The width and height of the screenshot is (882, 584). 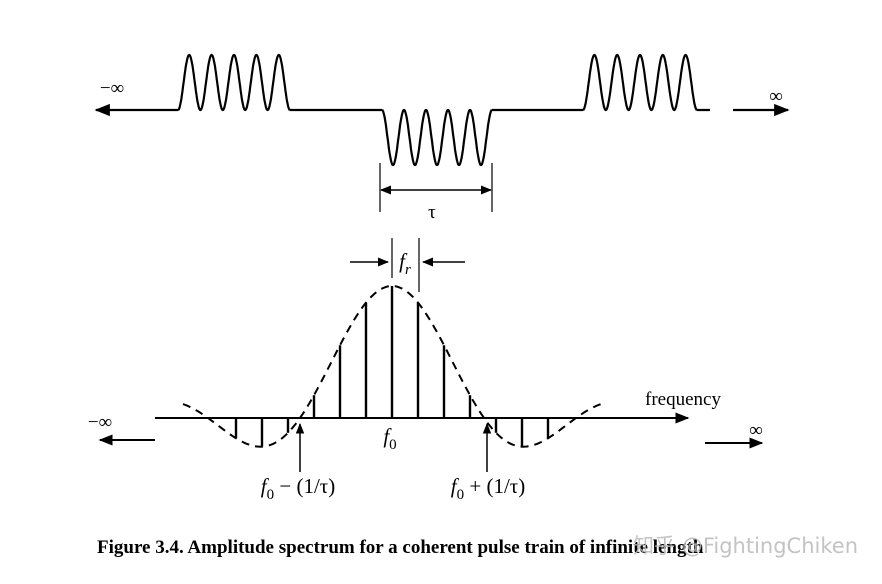 What do you see at coordinates (432, 212) in the screenshot?
I see `width-label: τ` at bounding box center [432, 212].